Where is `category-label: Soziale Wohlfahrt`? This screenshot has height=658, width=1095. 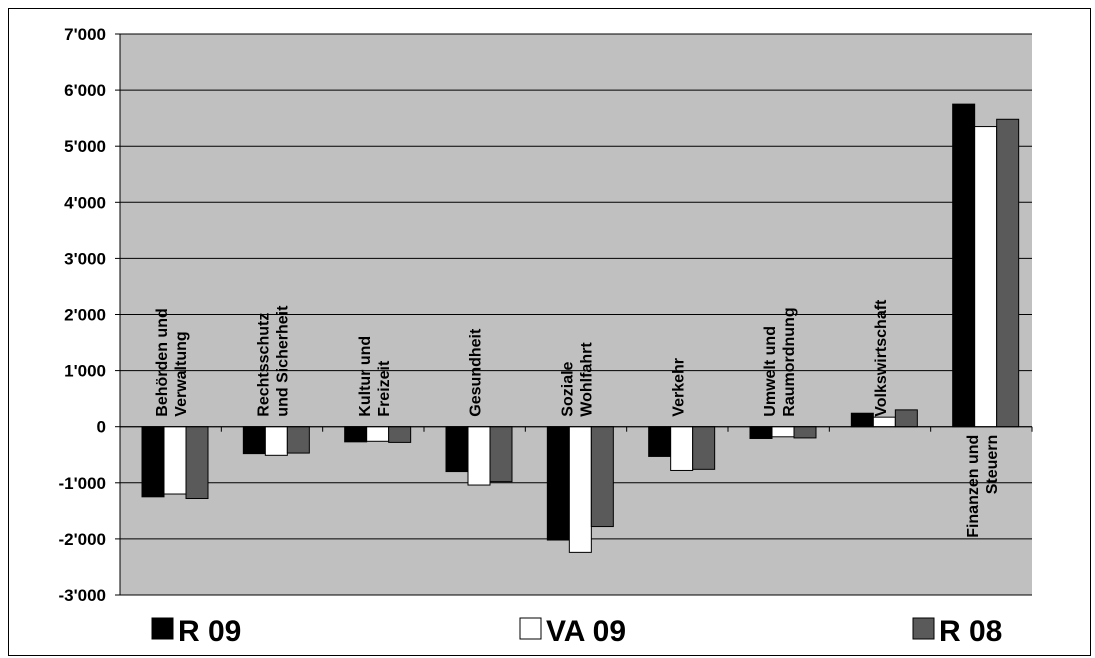
category-label: Soziale Wohlfahrt is located at coordinates (578, 379).